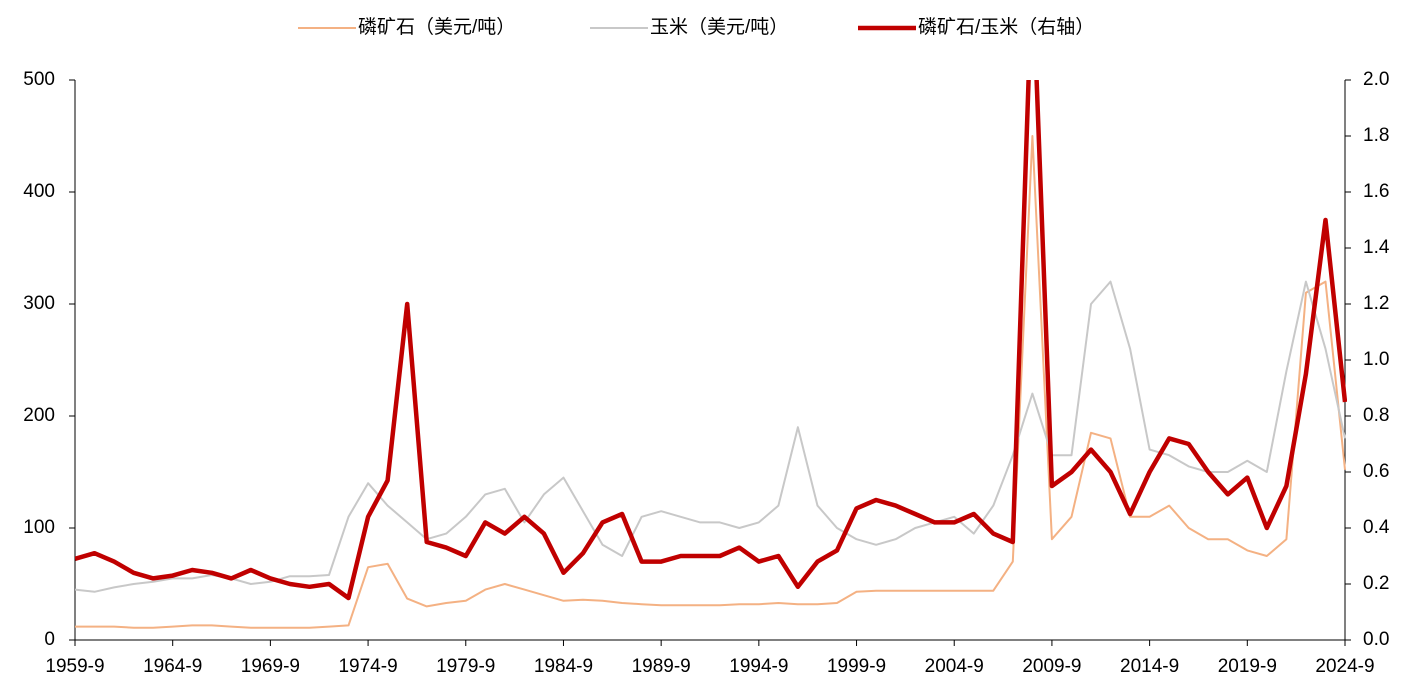  I want to click on y2-tick-label: 1.4, so click(1376, 247).